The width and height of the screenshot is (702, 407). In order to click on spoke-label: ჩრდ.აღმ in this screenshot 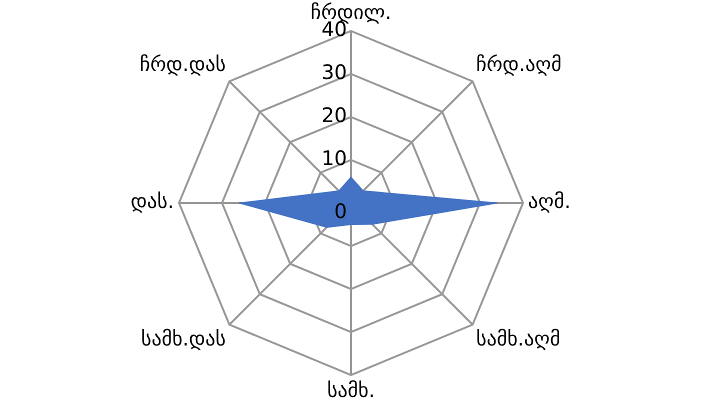, I will do `click(519, 64)`.